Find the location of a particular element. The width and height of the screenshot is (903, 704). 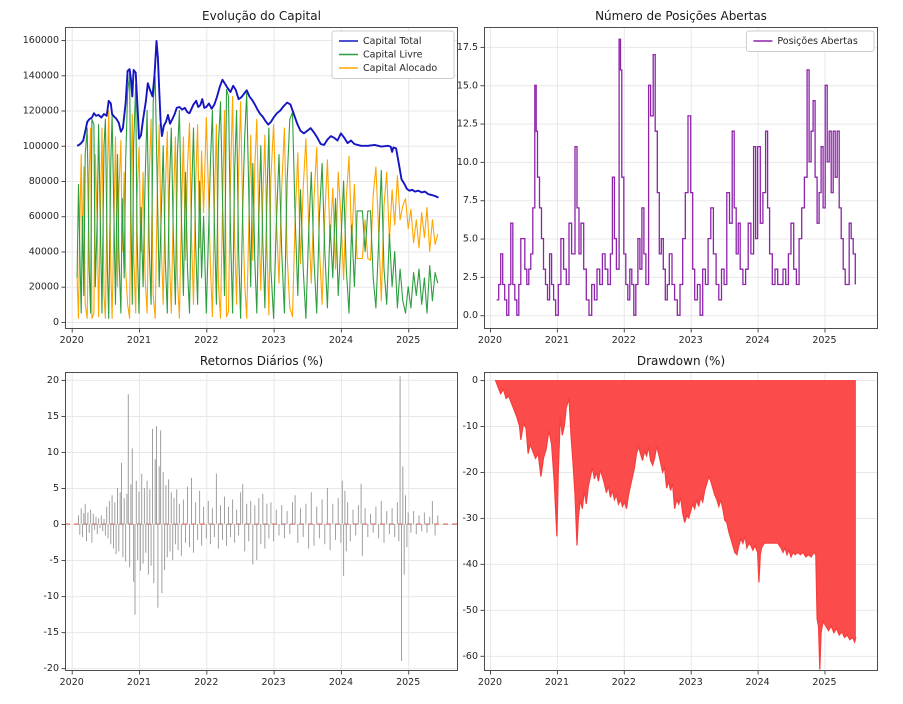

positions-legend: Posições Abertas is located at coordinates (810, 41).